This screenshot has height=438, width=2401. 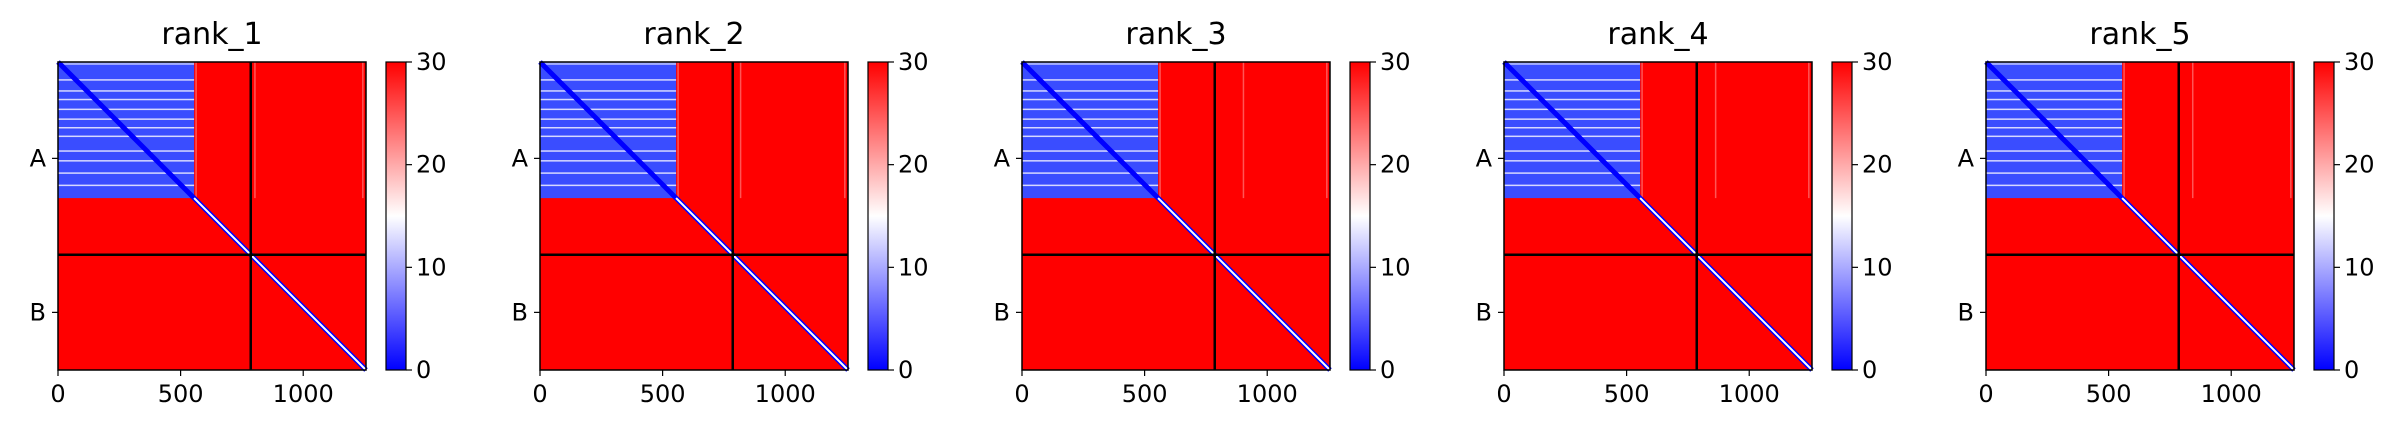 What do you see at coordinates (1175, 34) in the screenshot?
I see `panel-title: rank_3` at bounding box center [1175, 34].